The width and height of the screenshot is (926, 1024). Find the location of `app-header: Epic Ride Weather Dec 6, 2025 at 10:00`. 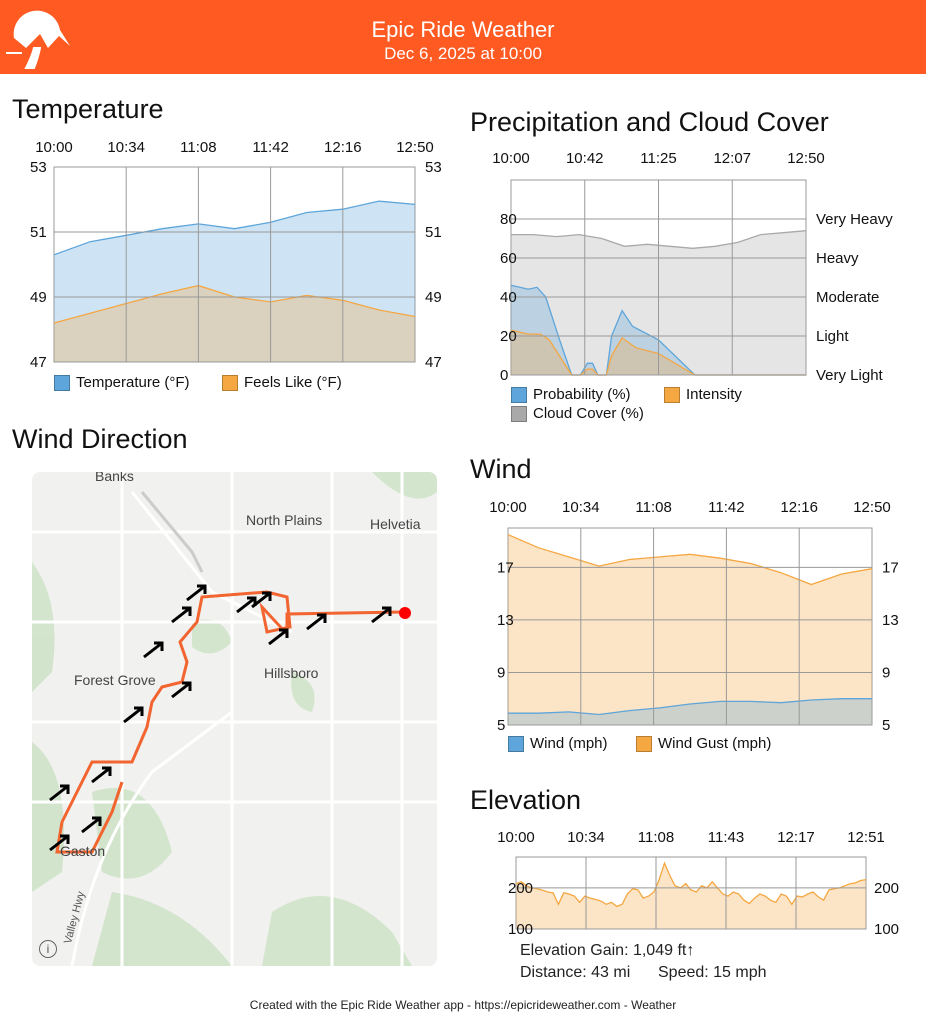

app-header: Epic Ride Weather Dec 6, 2025 at 10:00 is located at coordinates (463, 37).